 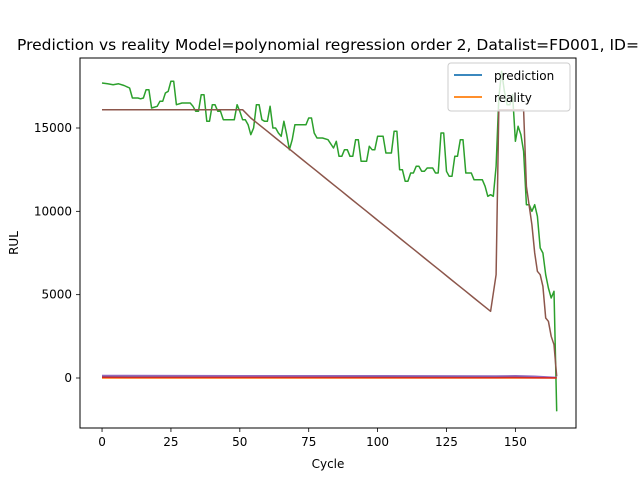 I want to click on x-tick-label: 0, so click(x=102, y=442).